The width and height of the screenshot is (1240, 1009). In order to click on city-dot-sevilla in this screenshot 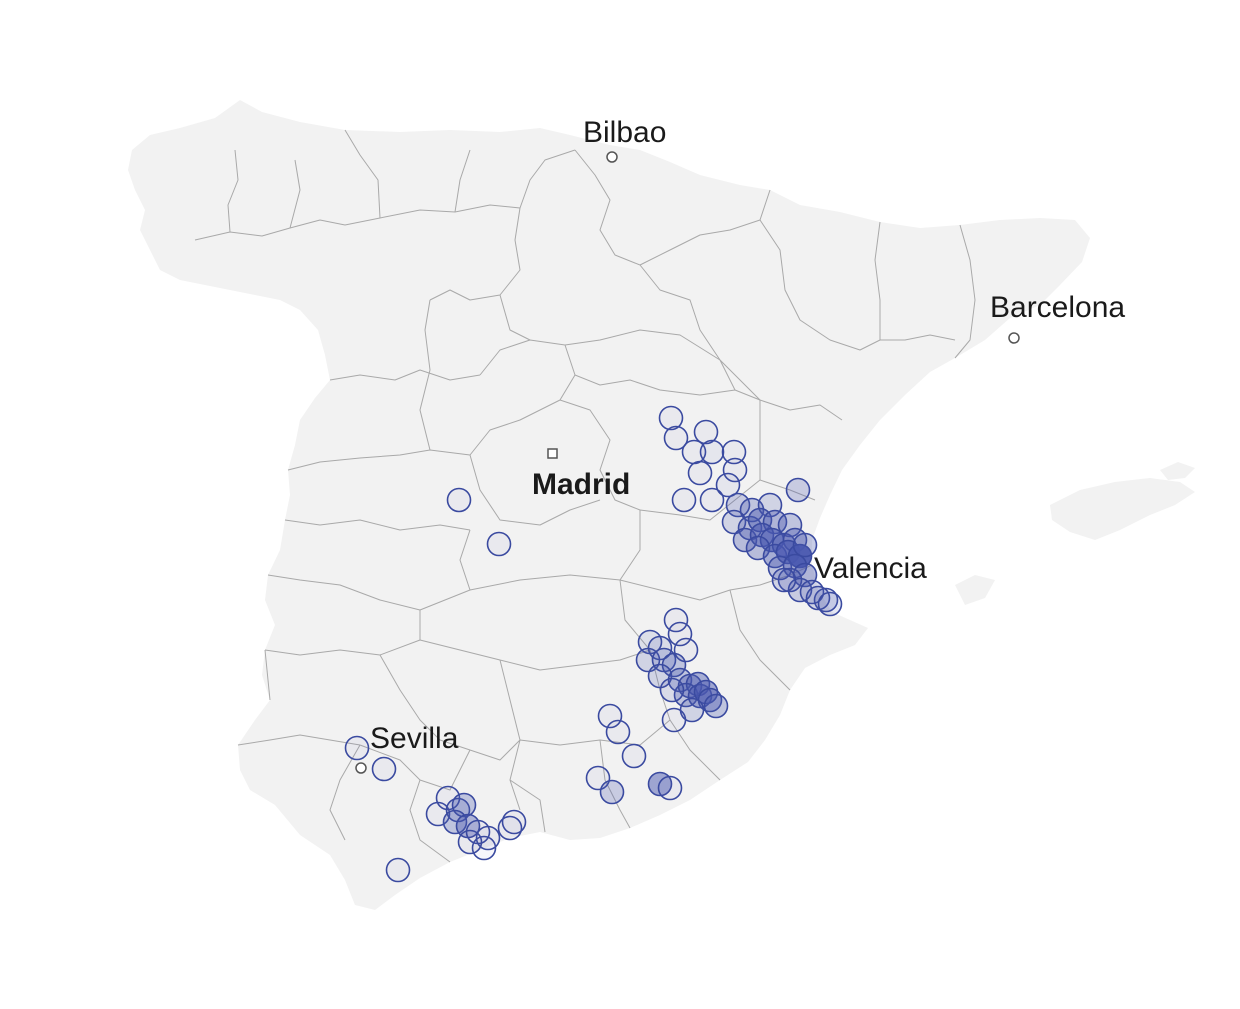, I will do `click(361, 768)`.